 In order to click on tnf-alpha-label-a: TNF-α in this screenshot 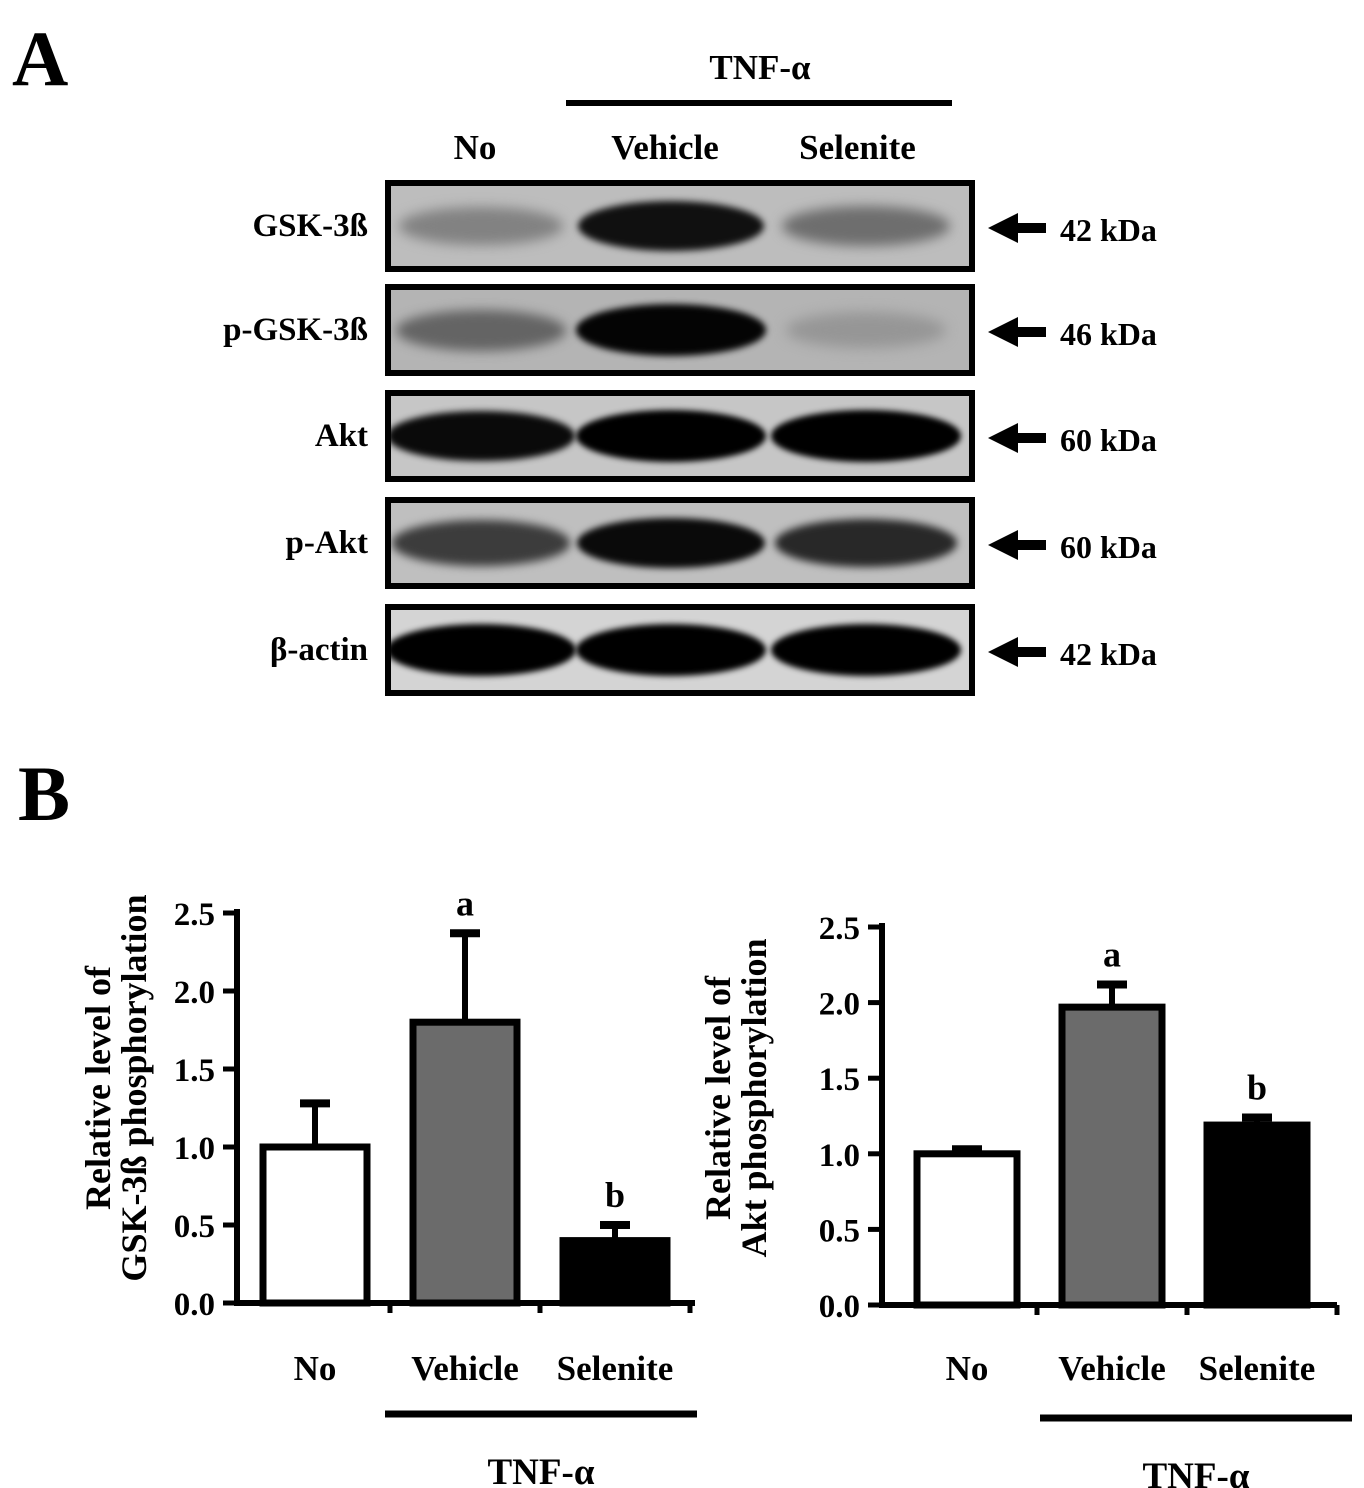, I will do `click(760, 67)`.